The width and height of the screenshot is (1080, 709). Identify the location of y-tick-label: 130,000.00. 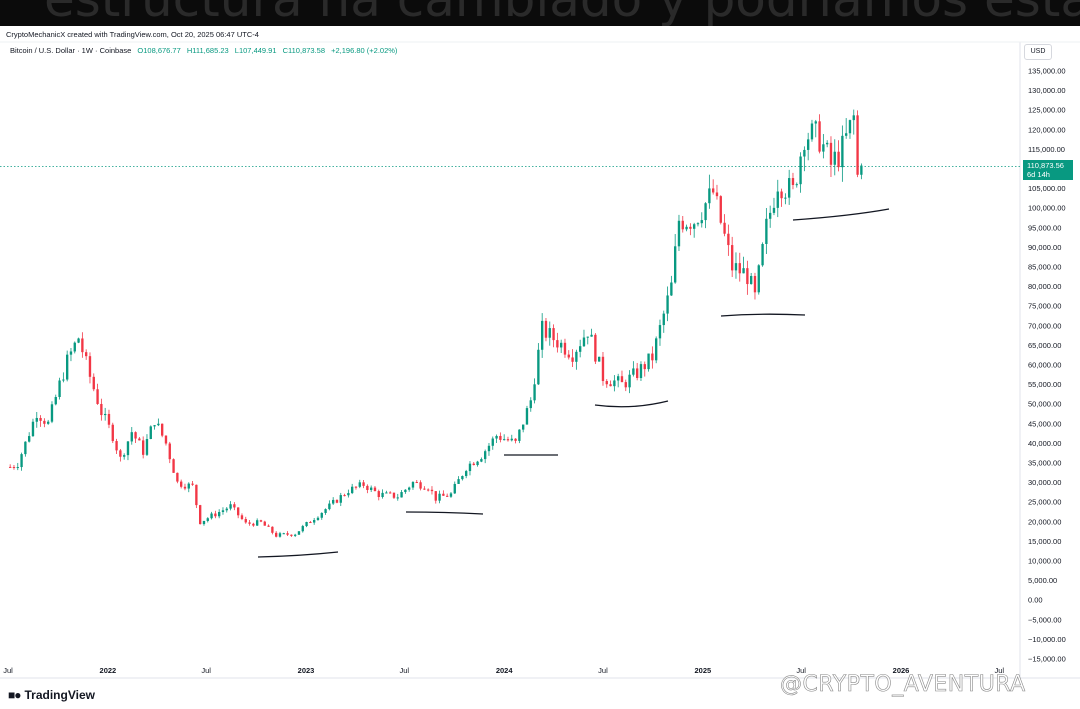
(1047, 90).